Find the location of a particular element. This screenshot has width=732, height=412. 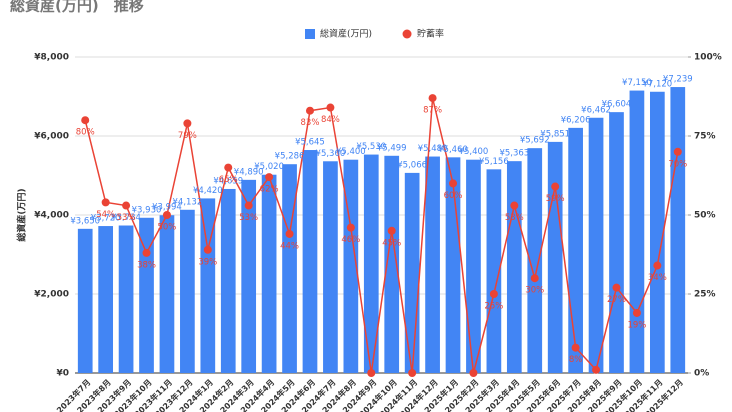

data-label: ¥4,132 is located at coordinates (188, 202).